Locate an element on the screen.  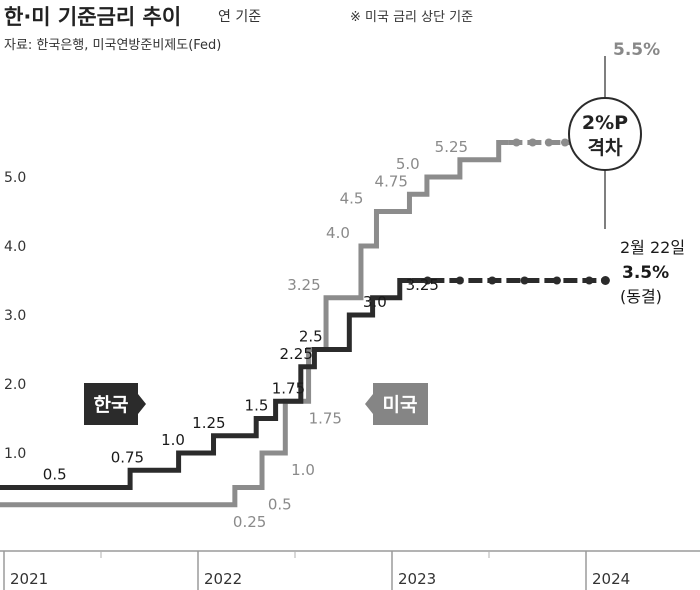
korea-tag-label: 한국 is located at coordinates (111, 405).